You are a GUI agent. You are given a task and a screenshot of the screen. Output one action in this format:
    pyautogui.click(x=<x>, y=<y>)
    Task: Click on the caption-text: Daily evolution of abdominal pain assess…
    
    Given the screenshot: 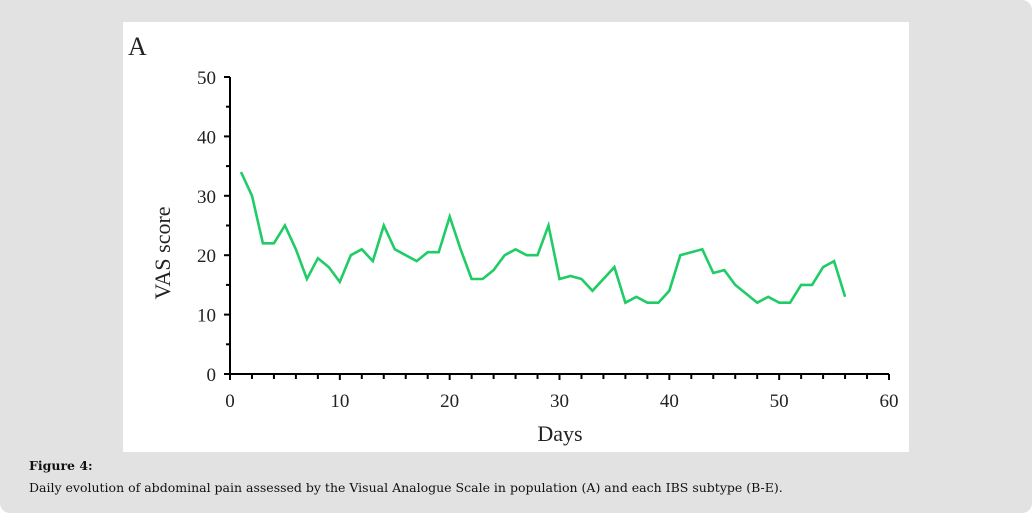 What is the action you would take?
    pyautogui.click(x=406, y=487)
    